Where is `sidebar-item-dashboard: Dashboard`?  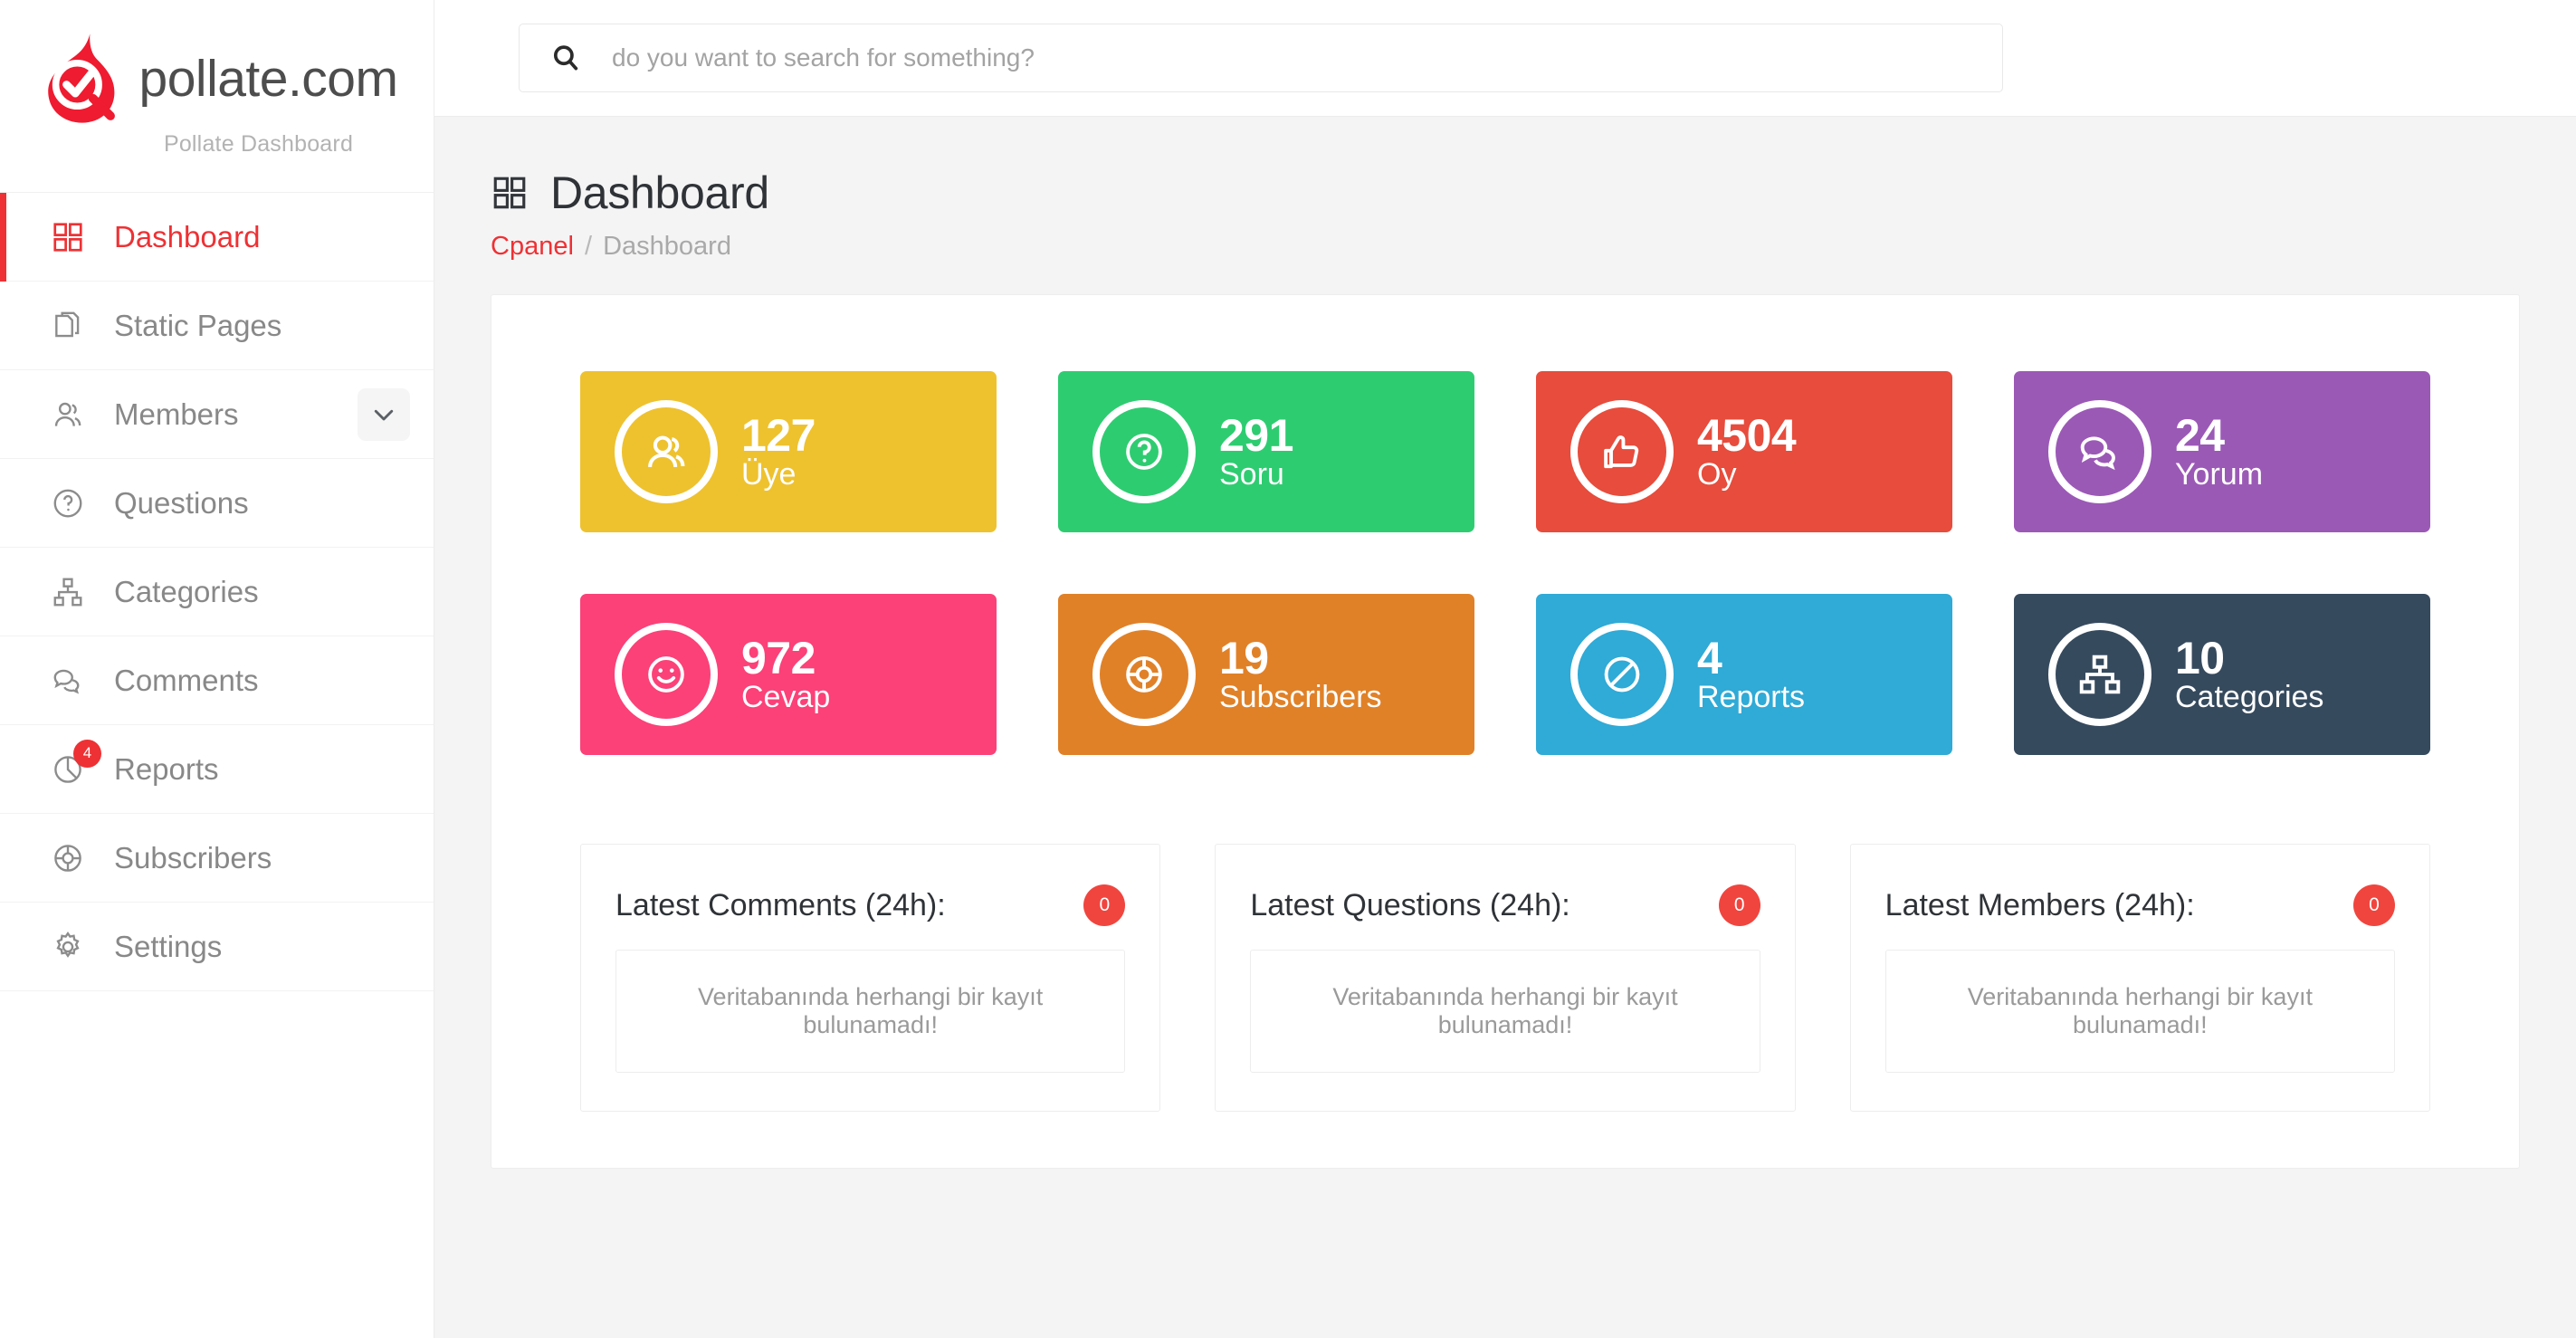
sidebar-item-dashboard: Dashboard is located at coordinates (217, 237).